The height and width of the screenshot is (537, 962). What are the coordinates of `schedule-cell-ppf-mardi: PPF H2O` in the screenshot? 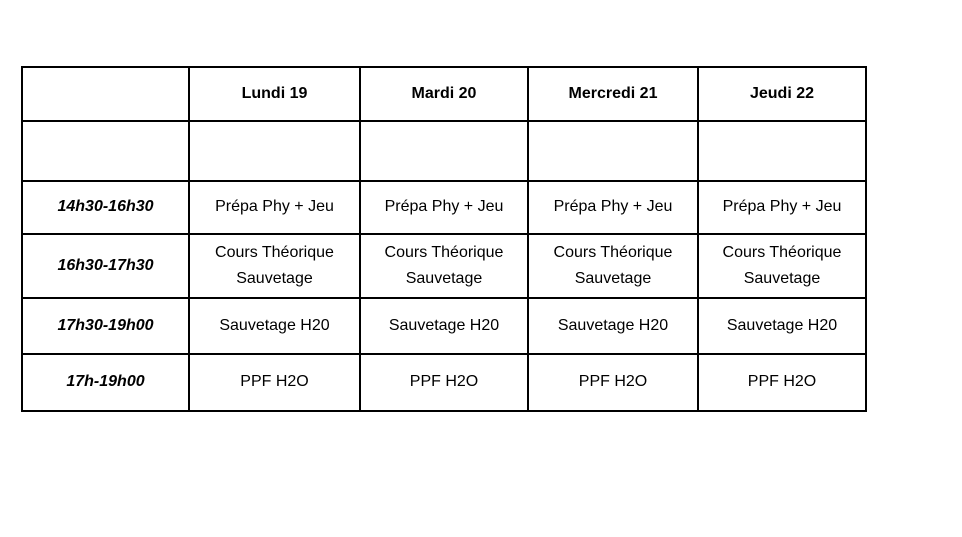 It's located at (444, 382).